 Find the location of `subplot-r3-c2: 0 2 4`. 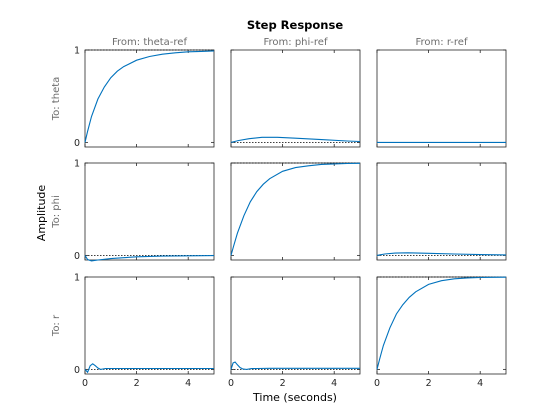

subplot-r3-c2: 0 2 4 is located at coordinates (294, 332).